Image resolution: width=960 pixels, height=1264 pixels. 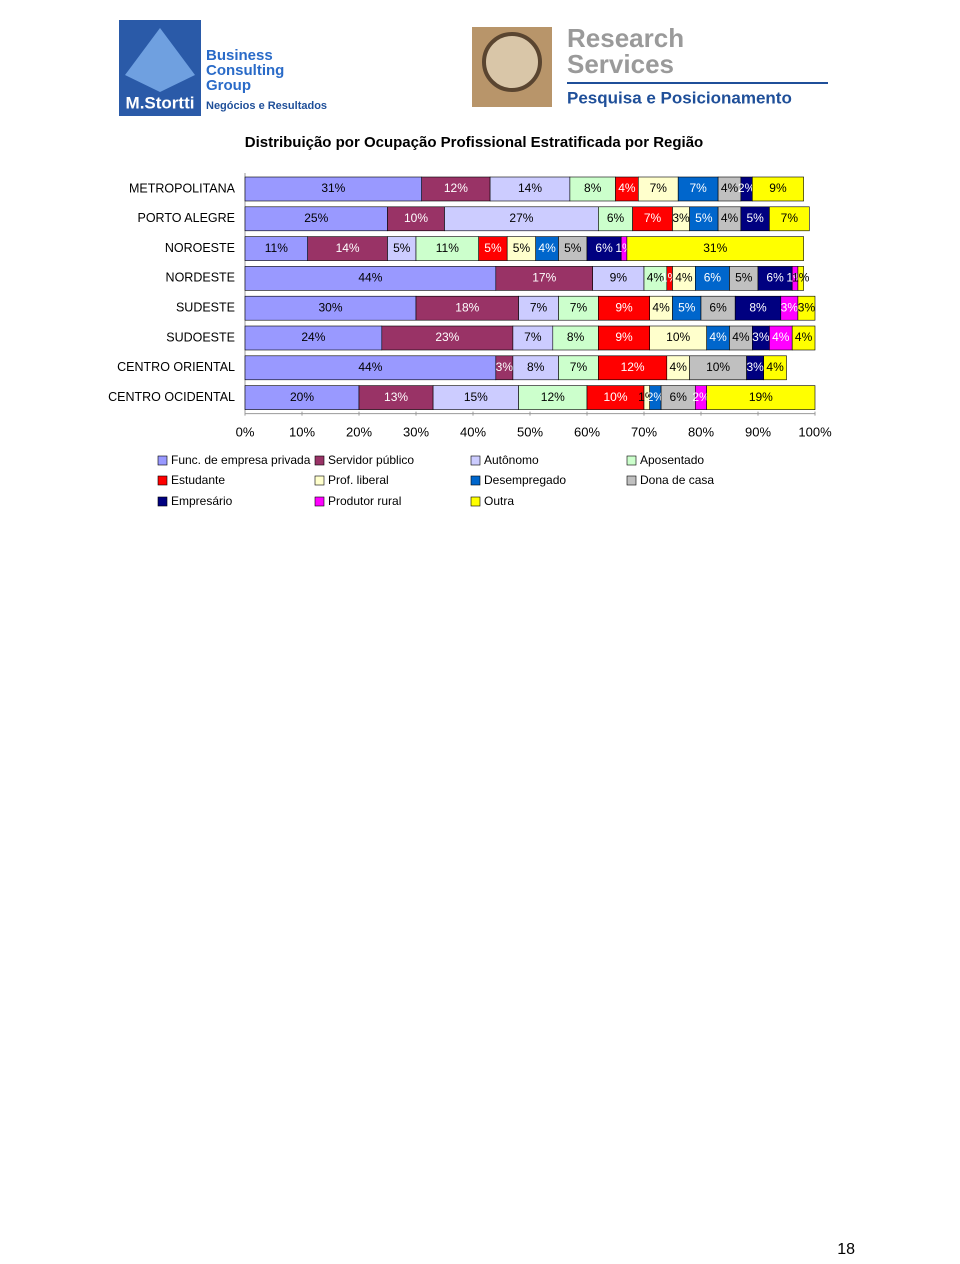 What do you see at coordinates (228, 85) in the screenshot?
I see `logo-text: Group` at bounding box center [228, 85].